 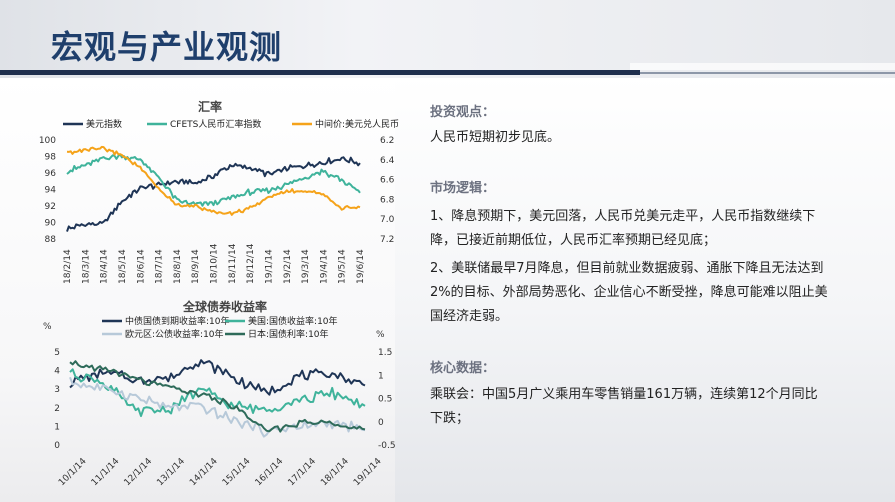 What do you see at coordinates (233, 263) in the screenshot?
I see `fx-x-tick: 18/11/14` at bounding box center [233, 263].